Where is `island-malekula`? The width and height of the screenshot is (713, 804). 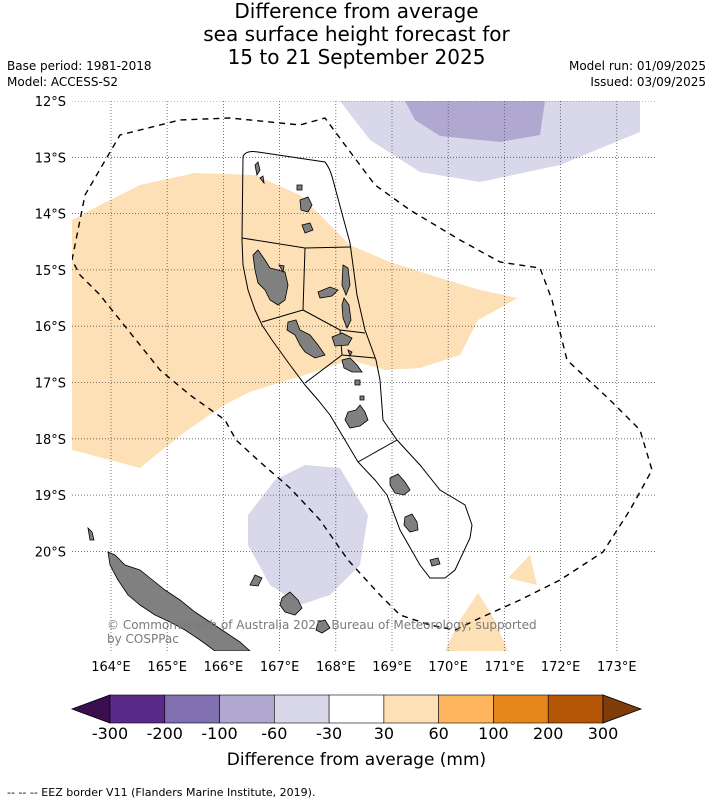
island-malekula is located at coordinates (306, 339).